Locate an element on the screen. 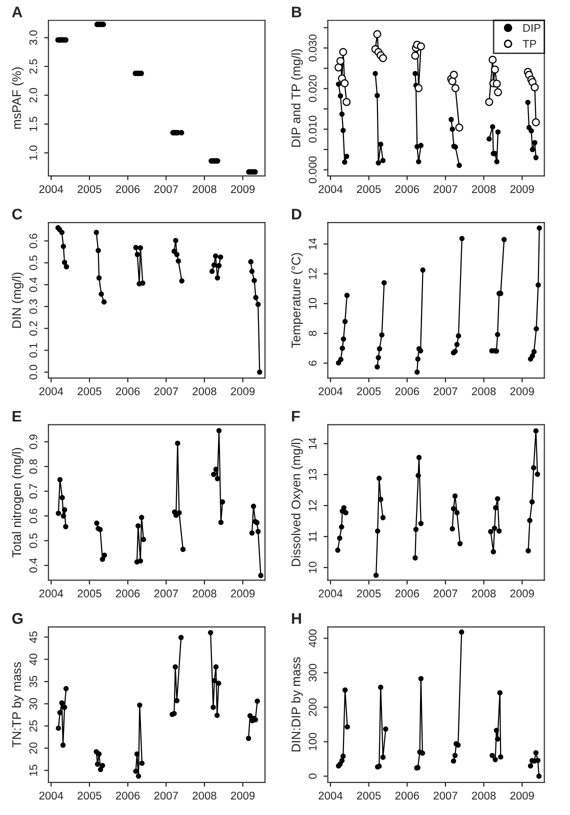 Image resolution: width=570 pixels, height=815 pixels. y-axis-title: DIP and TP (mg/l) is located at coordinates (297, 98).